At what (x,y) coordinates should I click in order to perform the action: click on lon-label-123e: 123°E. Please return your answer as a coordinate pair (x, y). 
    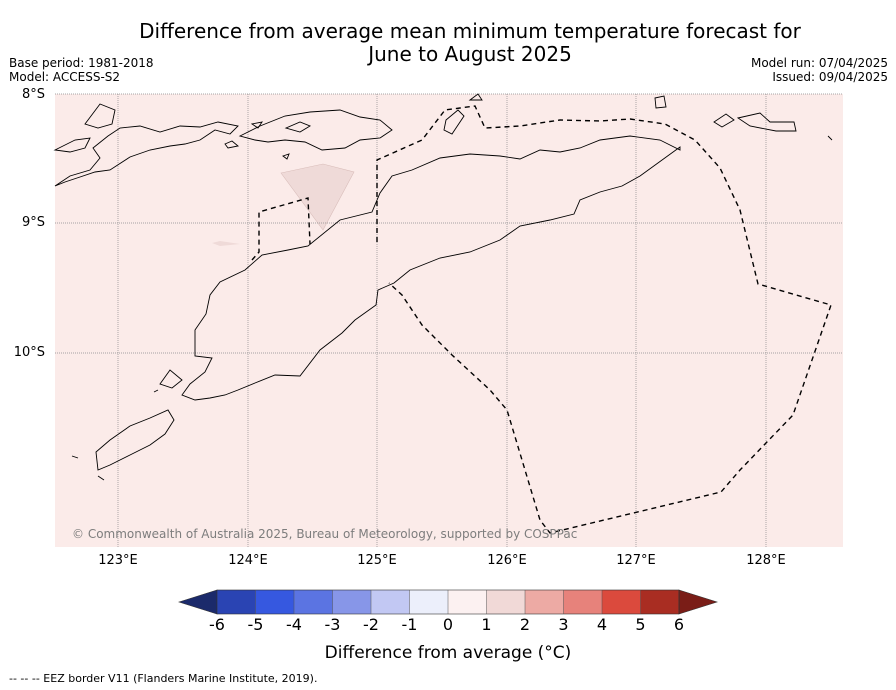
    Looking at the image, I should click on (118, 560).